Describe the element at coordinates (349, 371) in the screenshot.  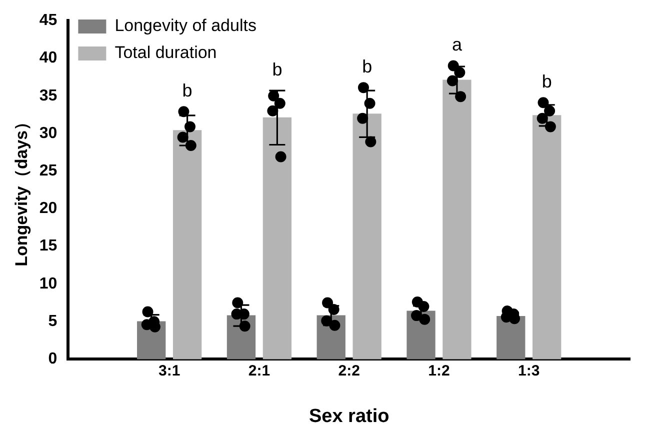
I see `x-tick-label: 2:2` at that location.